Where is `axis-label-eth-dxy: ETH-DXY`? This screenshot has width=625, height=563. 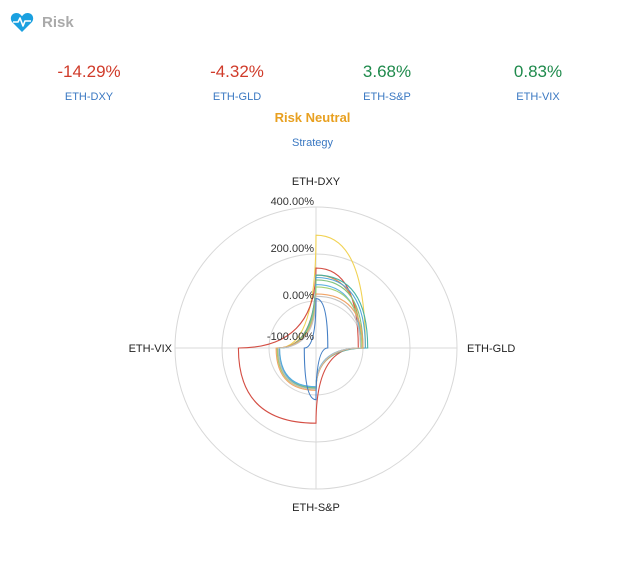 axis-label-eth-dxy: ETH-DXY is located at coordinates (316, 182).